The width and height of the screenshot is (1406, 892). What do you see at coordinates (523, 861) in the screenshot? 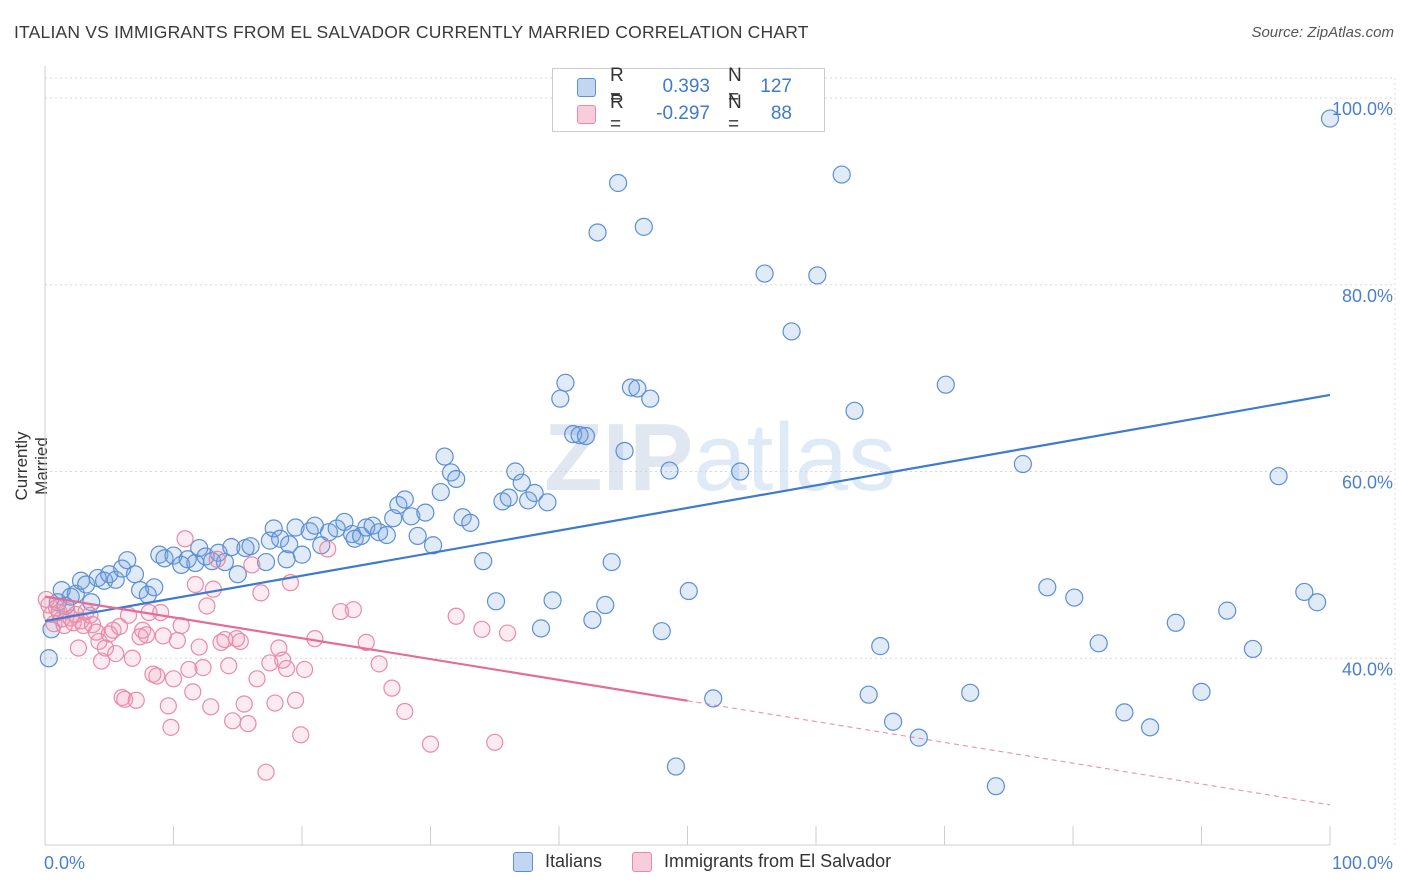
I see `legend-swatch-blue` at bounding box center [523, 861].